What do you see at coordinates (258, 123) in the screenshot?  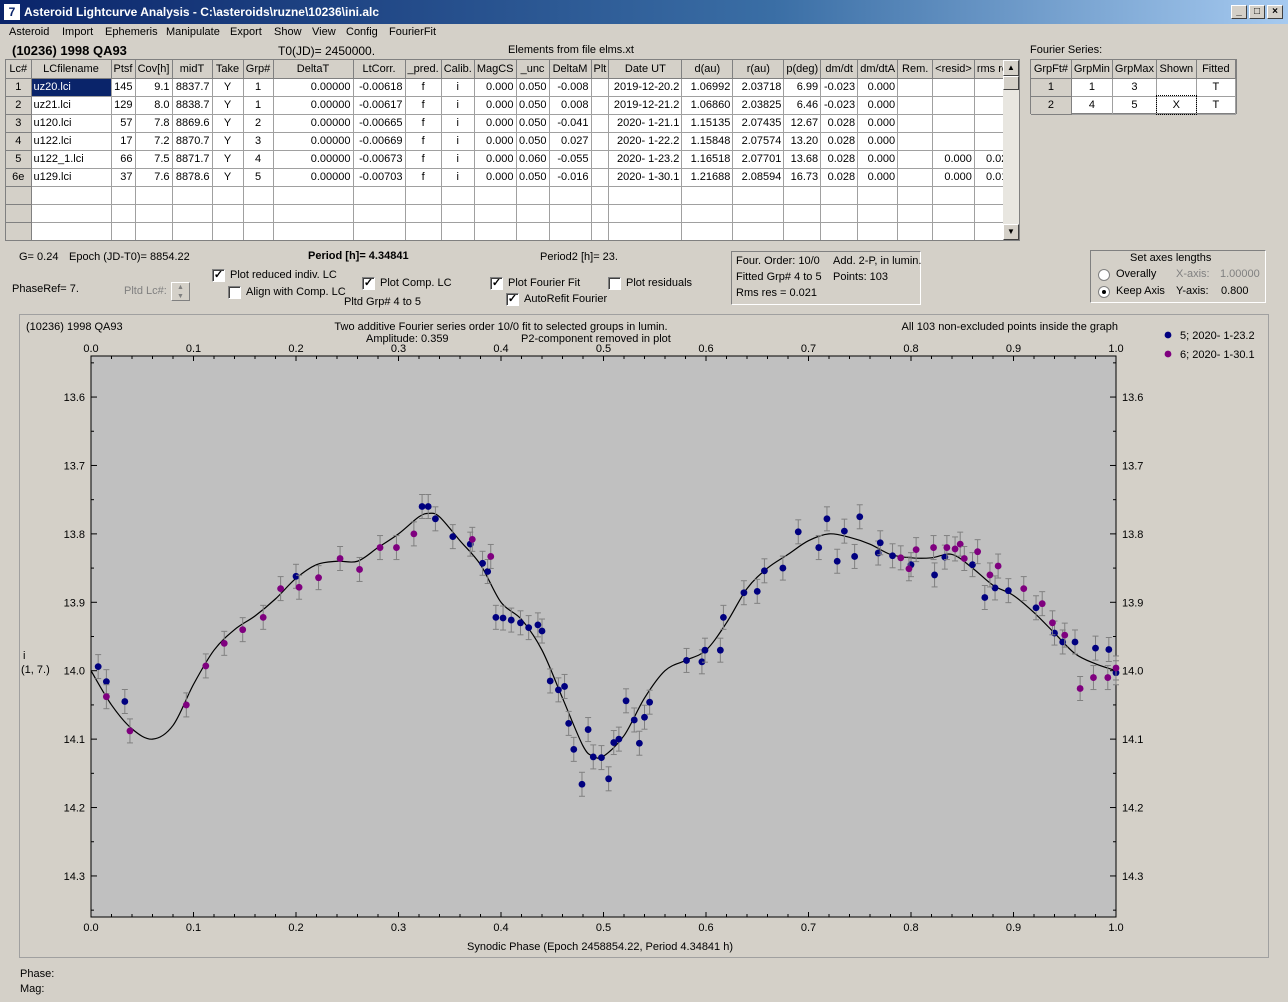 I see `table-cell: 2` at bounding box center [258, 123].